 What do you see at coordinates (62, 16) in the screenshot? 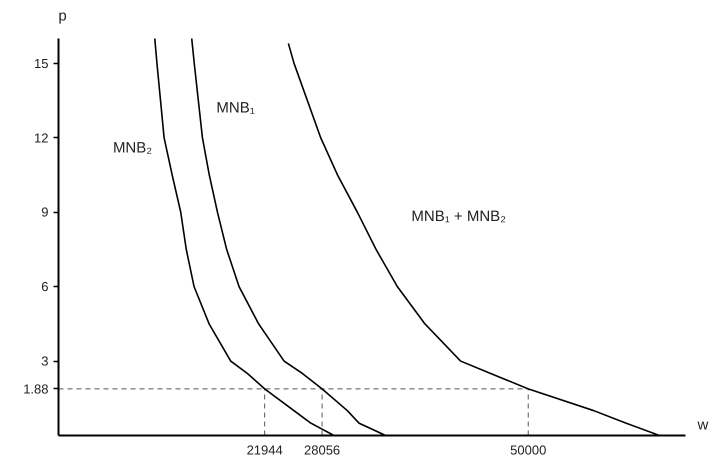
I see `y-axis-title: p` at bounding box center [62, 16].